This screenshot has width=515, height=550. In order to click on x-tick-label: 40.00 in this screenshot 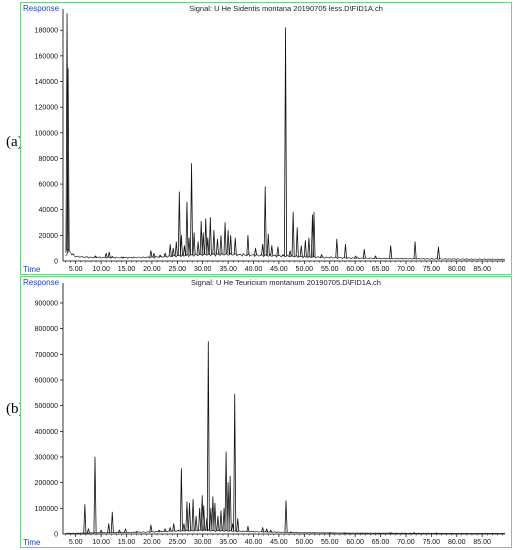, I will do `click(254, 269)`.